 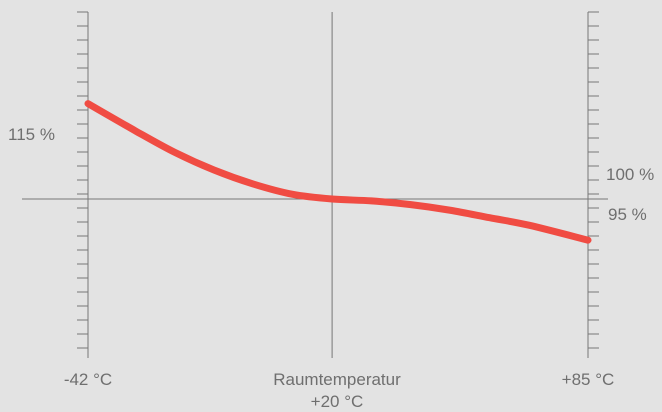 I want to click on y-label-100: 100 %, so click(x=630, y=174).